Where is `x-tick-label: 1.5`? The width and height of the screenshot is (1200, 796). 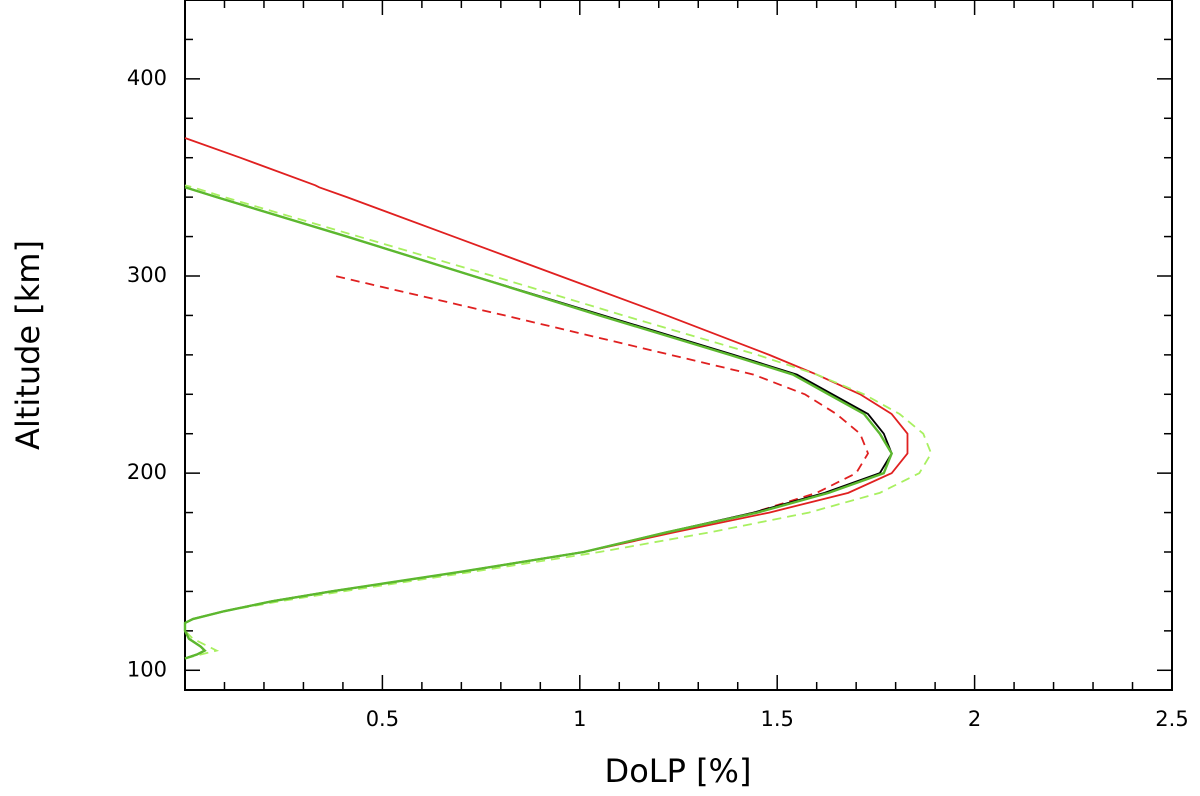
x-tick-label: 1.5 is located at coordinates (776, 719).